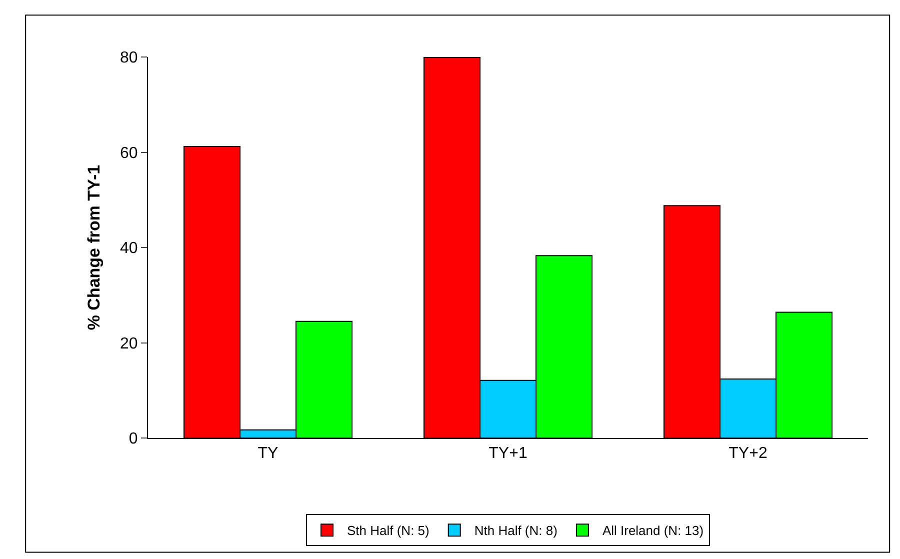 The height and width of the screenshot is (559, 900). Describe the element at coordinates (508, 453) in the screenshot. I see `x-tick-label: TY+1` at that location.